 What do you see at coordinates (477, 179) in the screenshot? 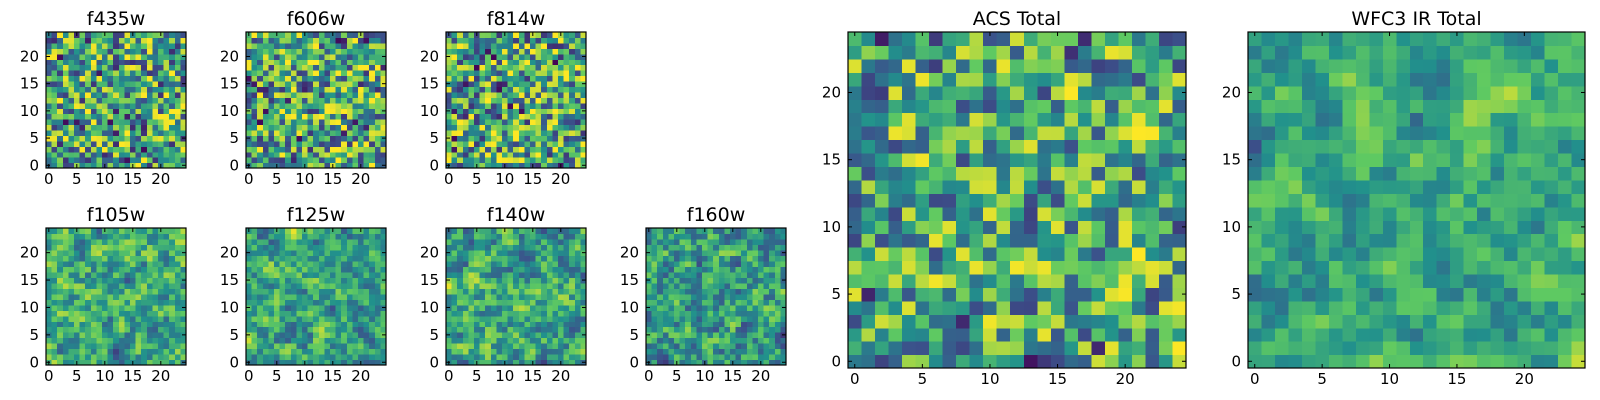
I see `x-tick-label: 5` at bounding box center [477, 179].